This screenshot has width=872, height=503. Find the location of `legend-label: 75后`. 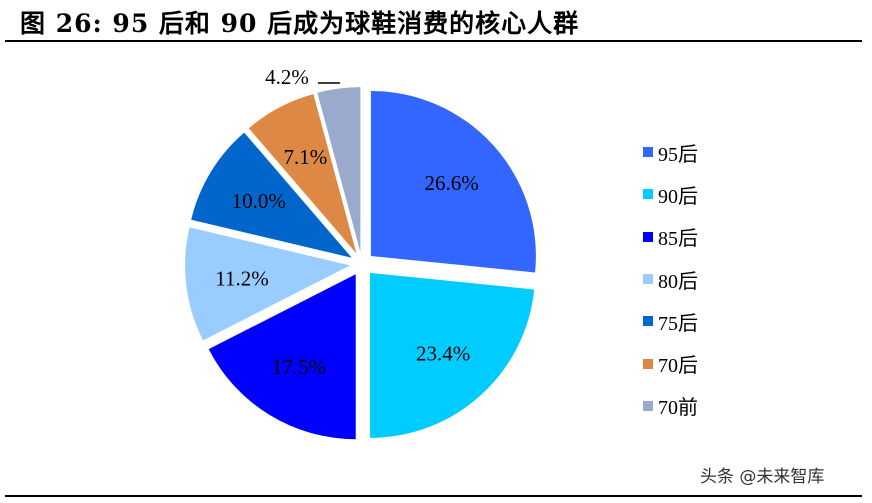

legend-label: 75后 is located at coordinates (678, 323).